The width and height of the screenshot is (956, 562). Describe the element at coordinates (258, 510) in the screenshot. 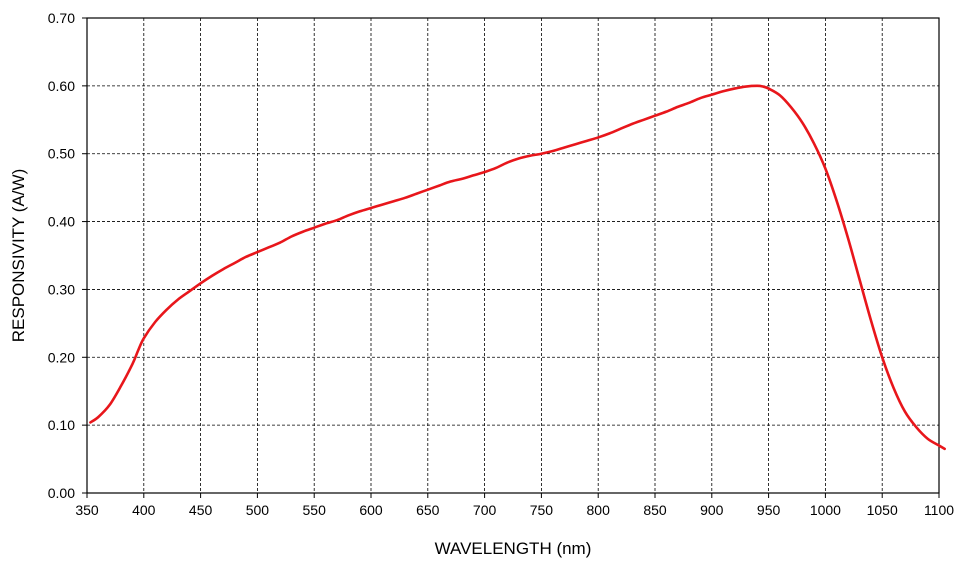

I see `x-tick-label: 500` at that location.